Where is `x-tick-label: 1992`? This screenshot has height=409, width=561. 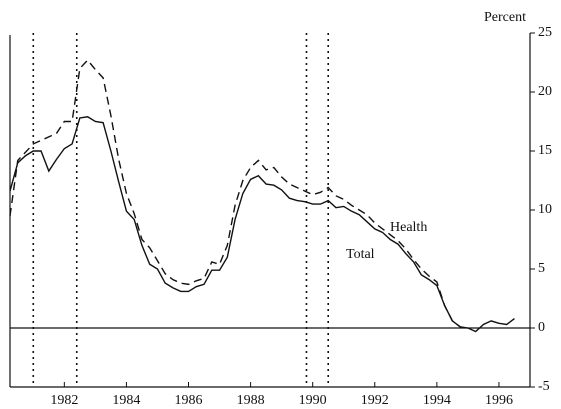 x-tick-label: 1992 is located at coordinates (375, 400).